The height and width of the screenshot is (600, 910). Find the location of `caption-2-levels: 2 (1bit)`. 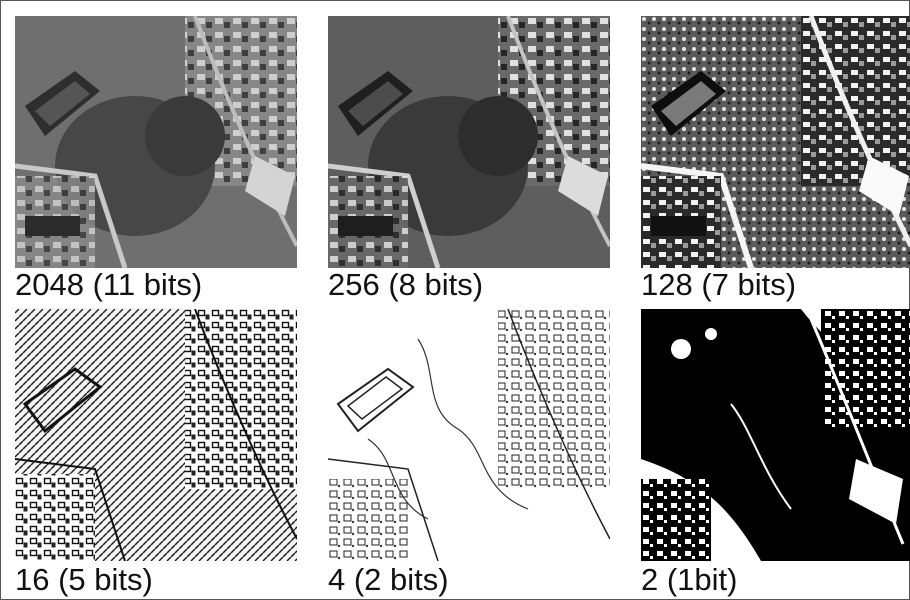

caption-2-levels: 2 (1bit) is located at coordinates (689, 579).